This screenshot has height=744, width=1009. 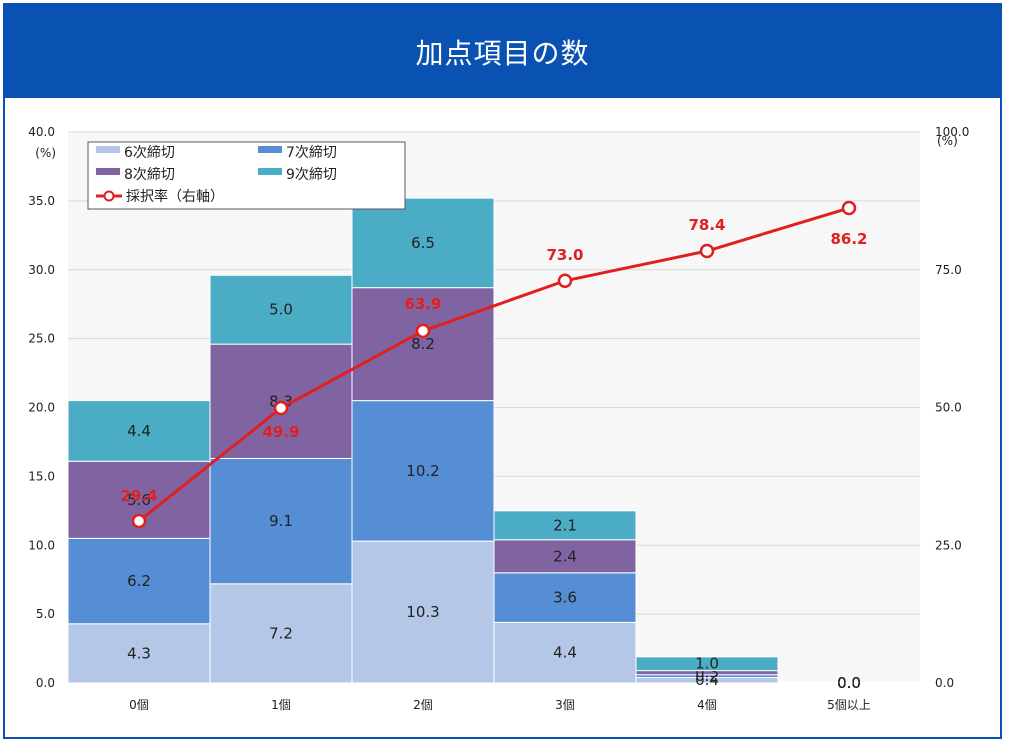 I want to click on rate-value-label: 29.4, so click(x=138, y=496).